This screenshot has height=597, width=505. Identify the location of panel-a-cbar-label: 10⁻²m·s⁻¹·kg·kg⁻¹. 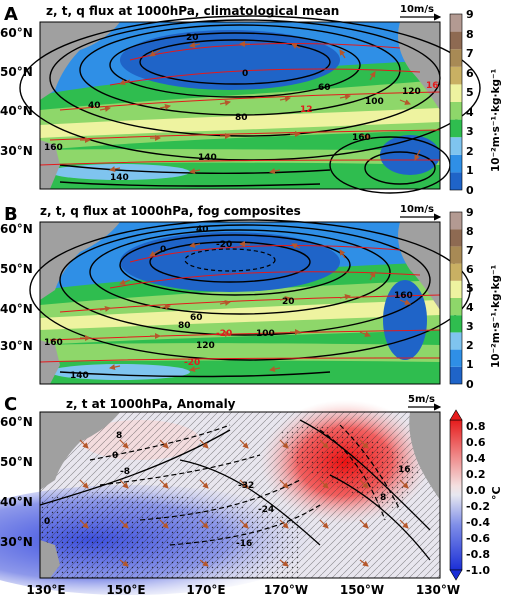
(496, 120).